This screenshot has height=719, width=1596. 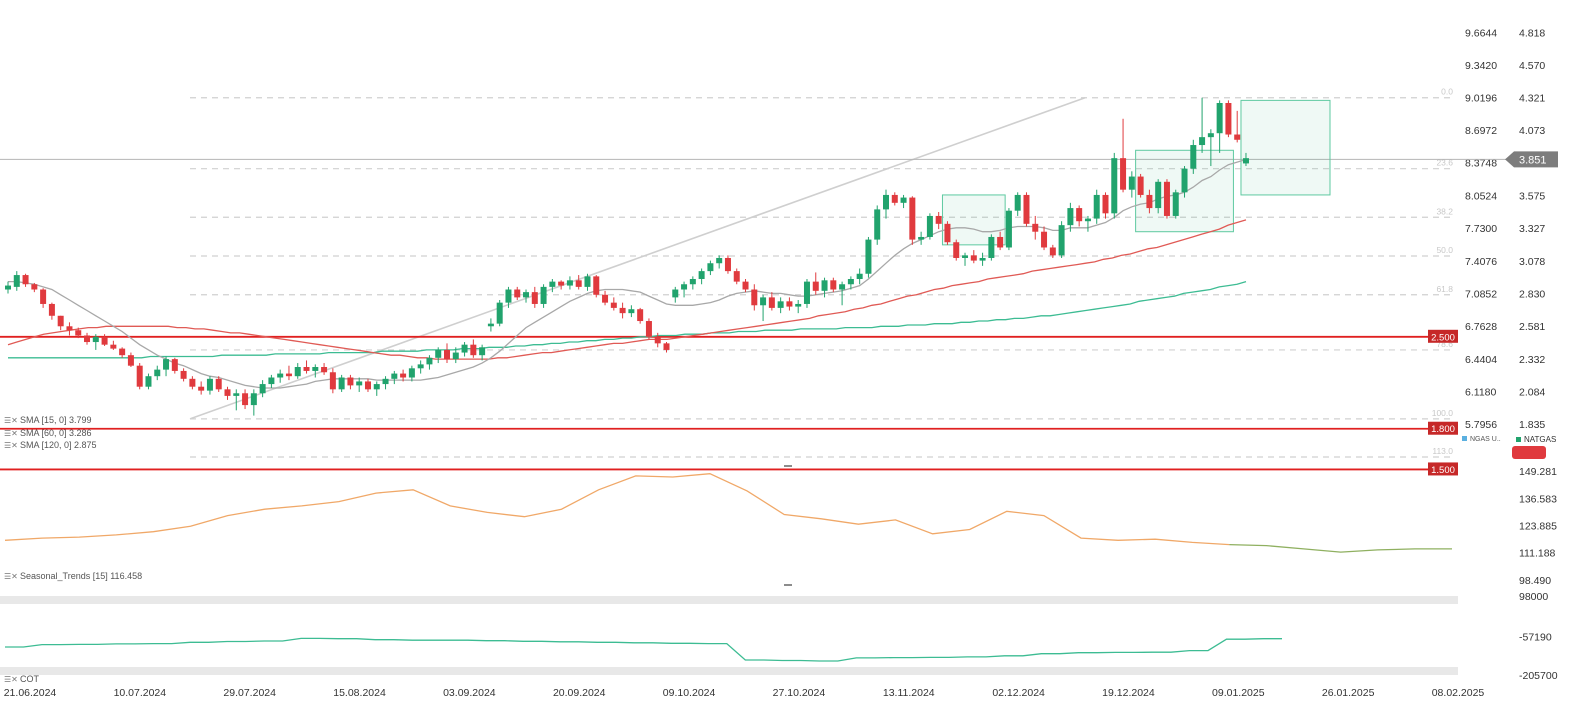 What do you see at coordinates (1444, 250) in the screenshot?
I see `fib-level-label: 50.0` at bounding box center [1444, 250].